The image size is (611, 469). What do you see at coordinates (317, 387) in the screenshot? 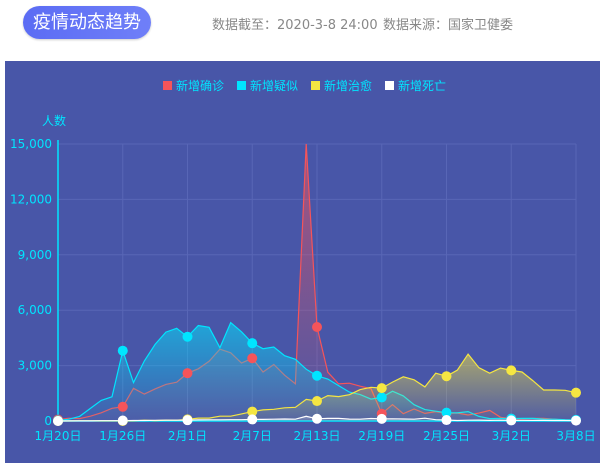
I see `series-area` at bounding box center [317, 387].